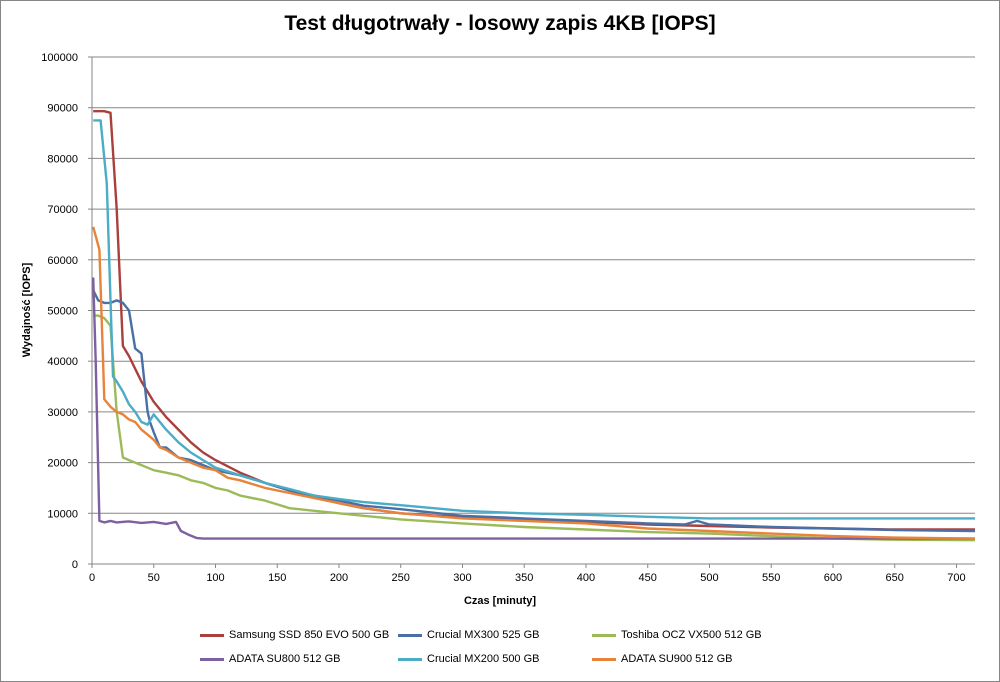 This screenshot has width=1000, height=682. Describe the element at coordinates (59, 58) in the screenshot. I see `y-tick-label: 100000` at that location.